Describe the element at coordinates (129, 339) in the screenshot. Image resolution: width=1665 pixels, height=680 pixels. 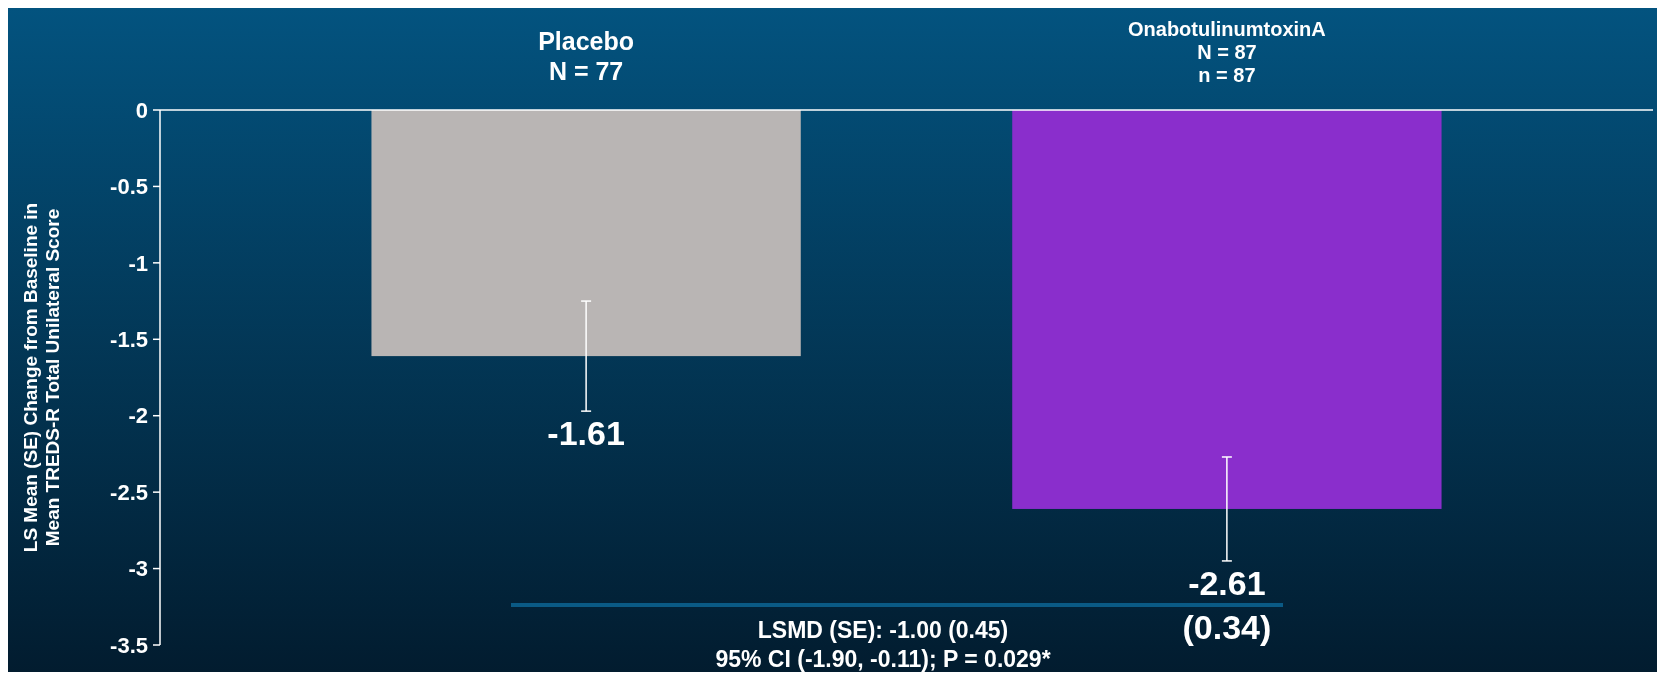
I see `y-tick-label: -1.5` at that location.